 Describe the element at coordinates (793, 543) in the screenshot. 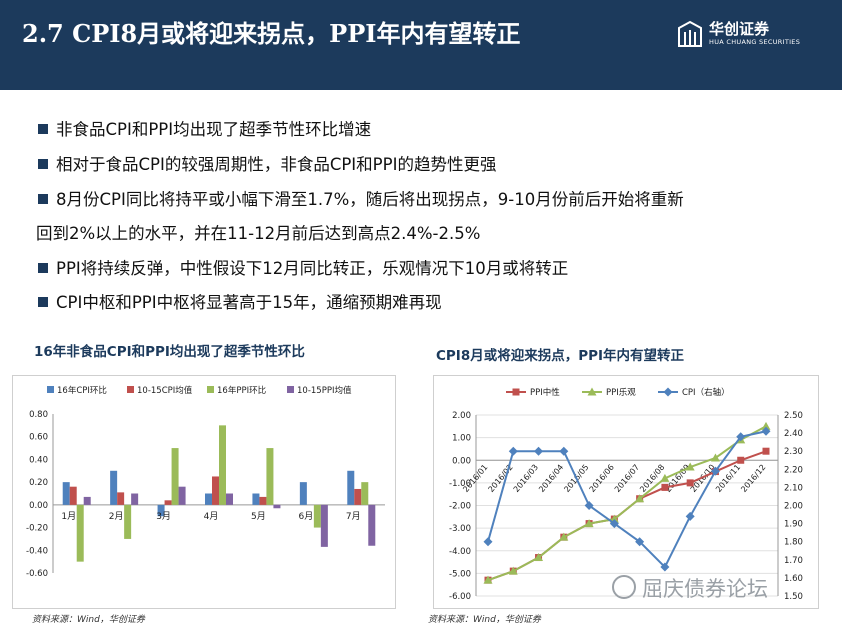

I see `y2-tick-label: 1.80` at that location.